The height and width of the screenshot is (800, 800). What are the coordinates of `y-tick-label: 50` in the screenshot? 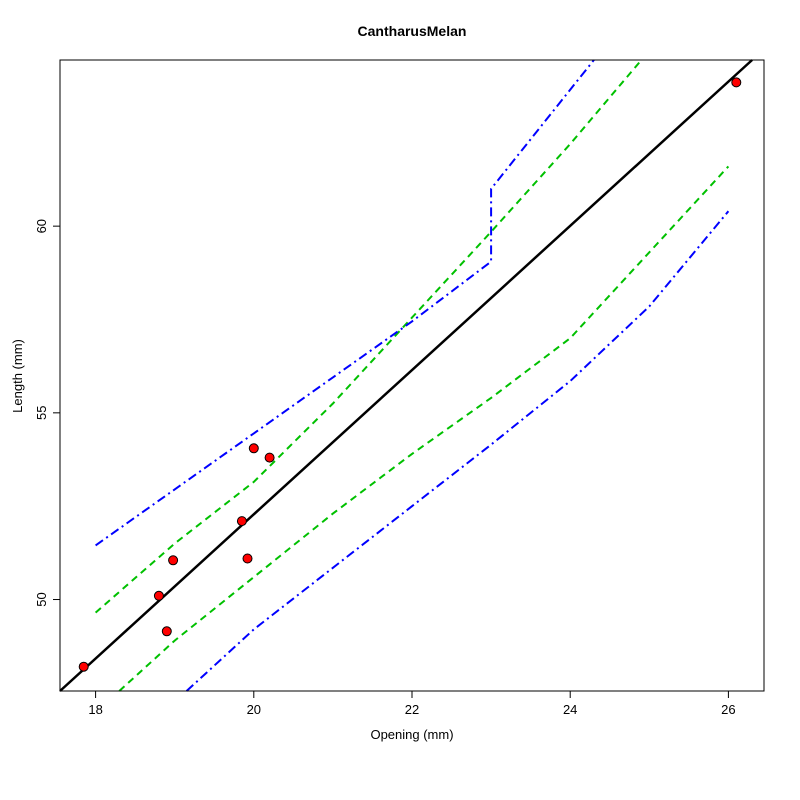 It's located at (41, 599).